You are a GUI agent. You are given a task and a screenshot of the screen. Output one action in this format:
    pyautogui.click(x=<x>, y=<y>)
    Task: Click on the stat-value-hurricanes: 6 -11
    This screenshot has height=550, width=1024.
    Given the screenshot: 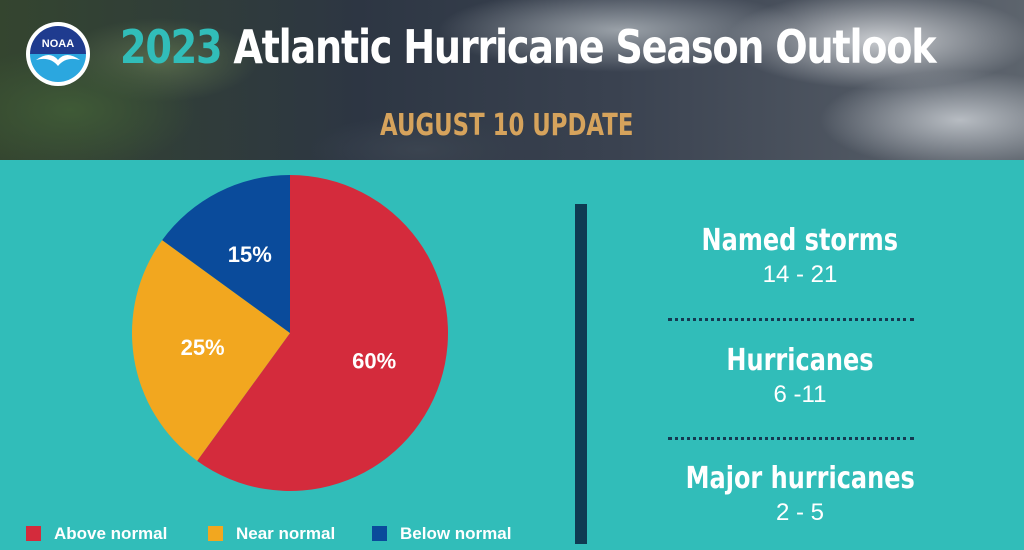 What is the action you would take?
    pyautogui.click(x=800, y=394)
    